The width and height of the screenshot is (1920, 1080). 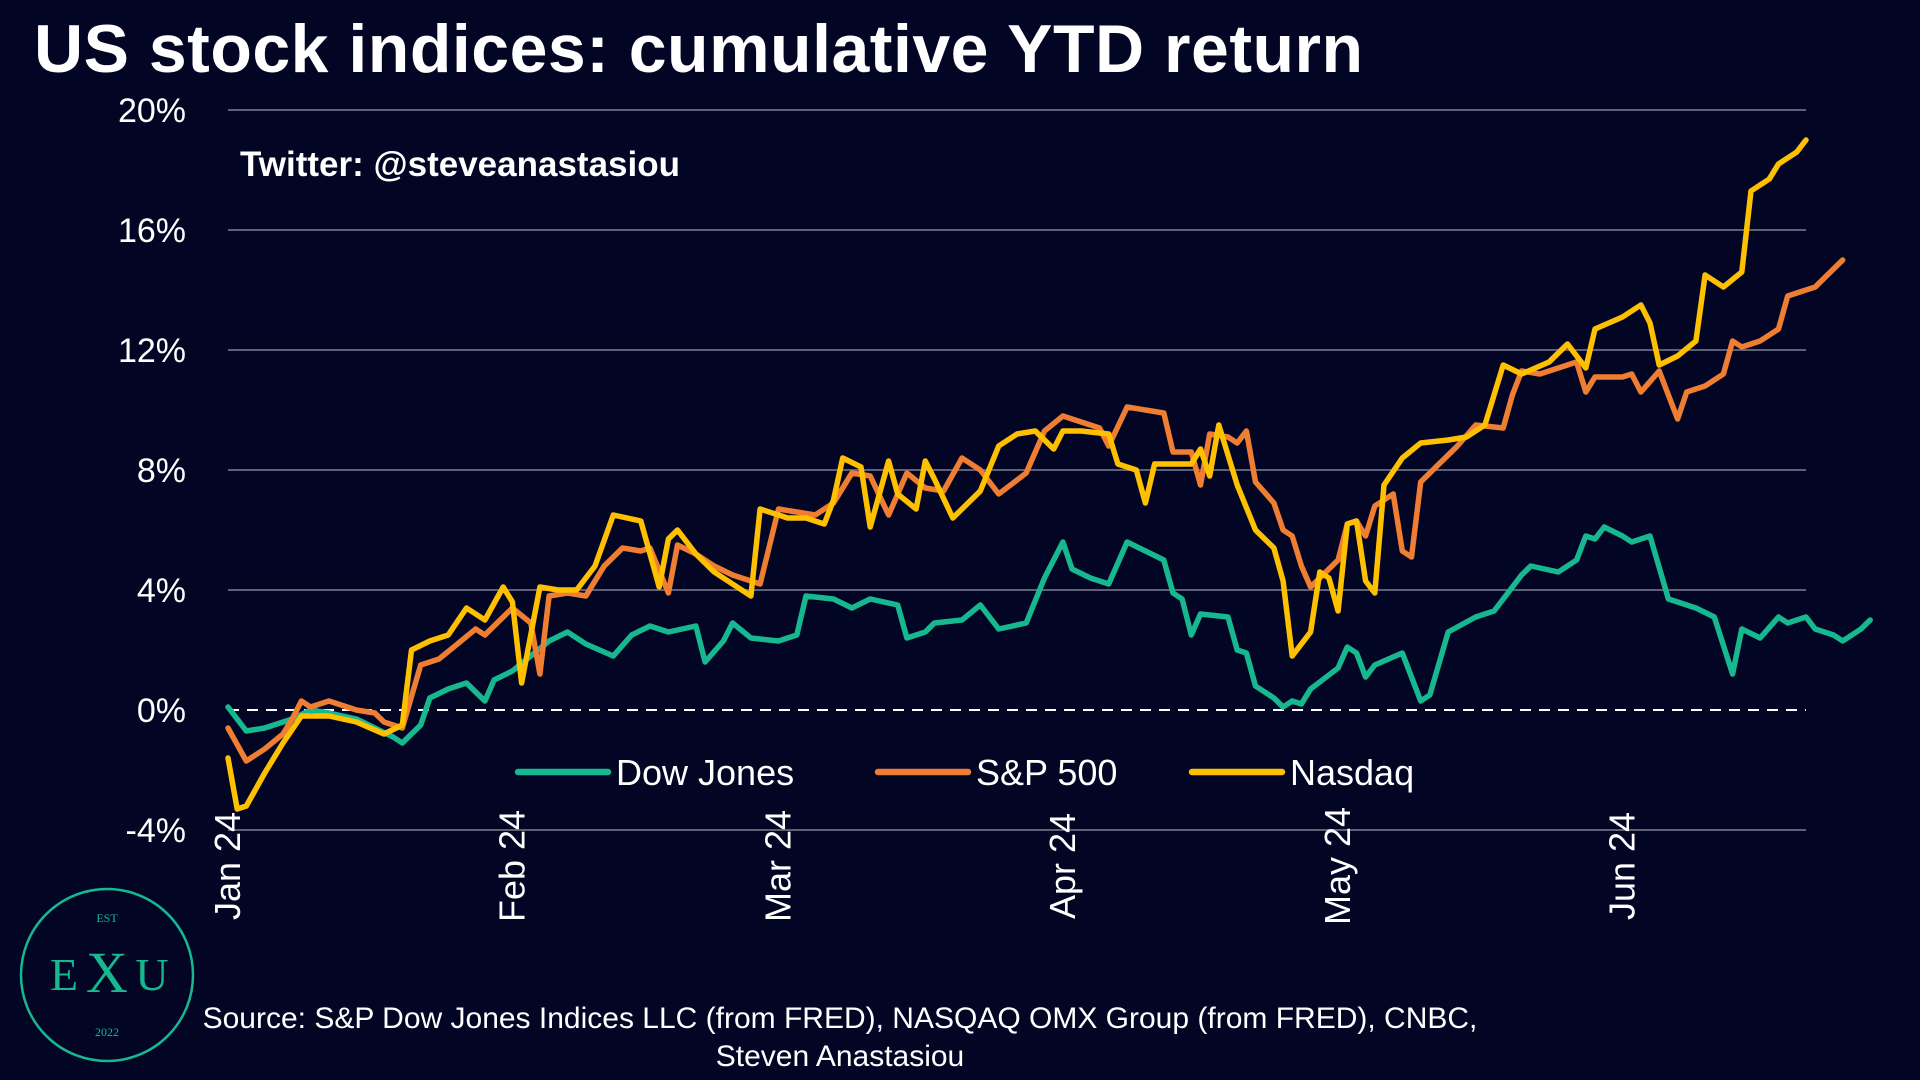 I want to click on legend-label: Dow Jones, so click(x=705, y=772).